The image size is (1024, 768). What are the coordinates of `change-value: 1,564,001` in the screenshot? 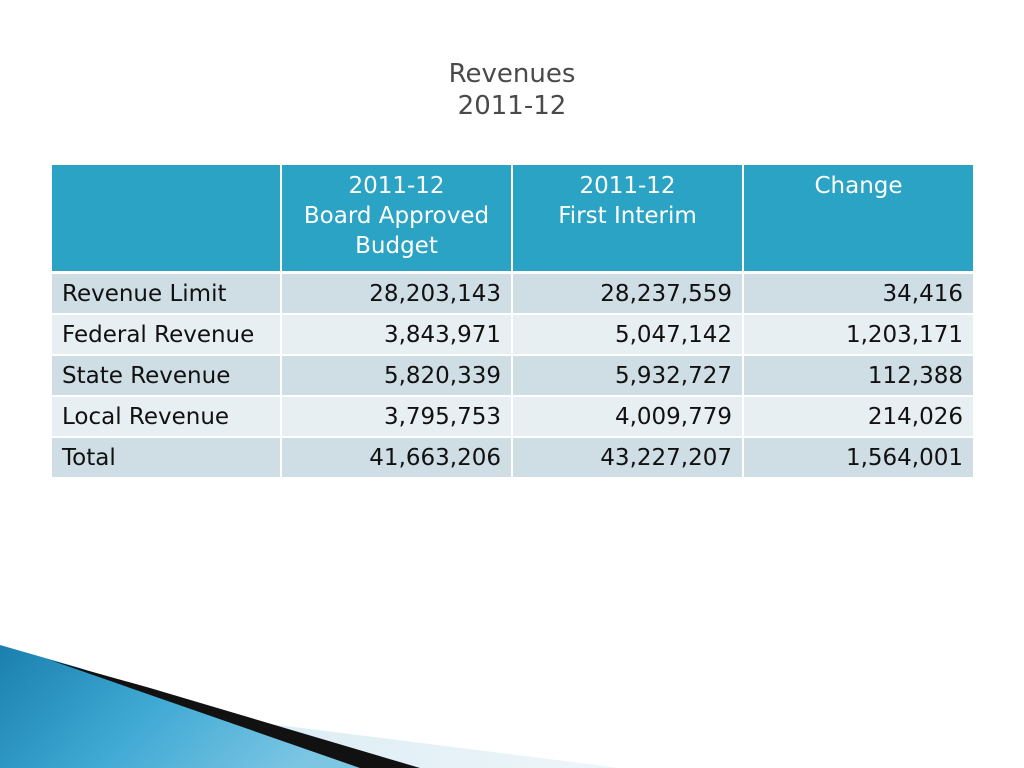 It's located at (858, 458).